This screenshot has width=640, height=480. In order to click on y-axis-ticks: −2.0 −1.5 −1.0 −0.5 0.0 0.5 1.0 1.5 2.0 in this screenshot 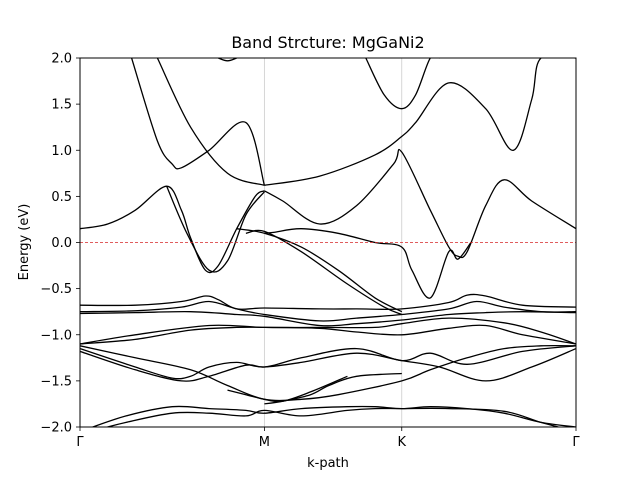, I will do `click(60, 244)`.